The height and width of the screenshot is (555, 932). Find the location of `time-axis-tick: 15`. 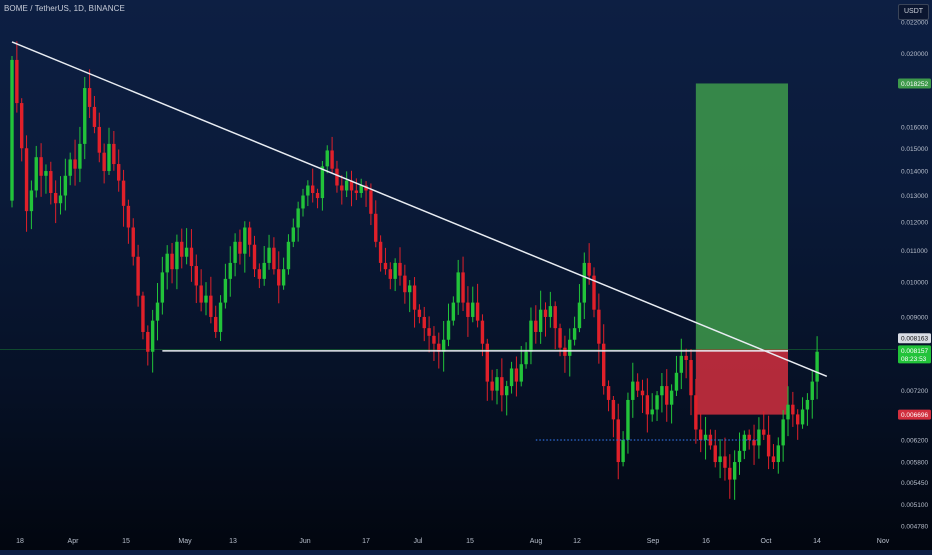

time-axis-tick: 15 is located at coordinates (470, 541).